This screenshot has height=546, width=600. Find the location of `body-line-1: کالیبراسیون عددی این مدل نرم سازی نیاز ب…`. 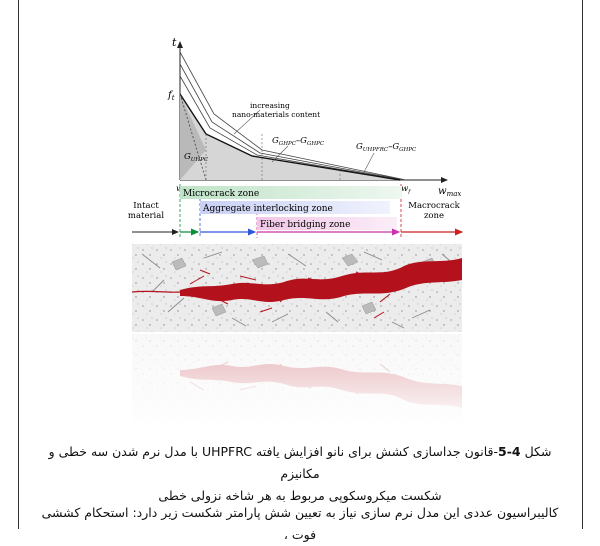

body-line-1: کالیبراسیون عددی این مدل نرم سازی نیاز ب… is located at coordinates (300, 523).